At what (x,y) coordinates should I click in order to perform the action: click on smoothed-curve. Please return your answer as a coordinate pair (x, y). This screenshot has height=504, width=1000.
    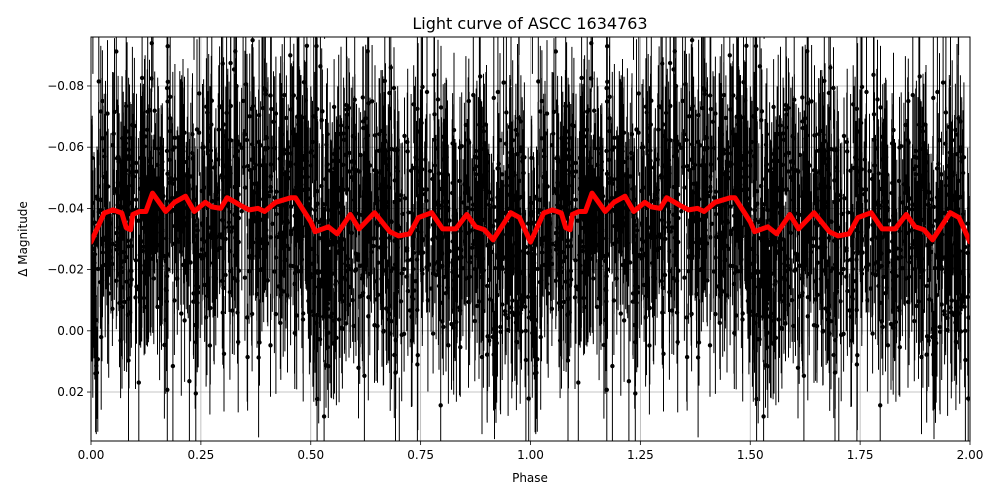
    Looking at the image, I should click on (530, 217).